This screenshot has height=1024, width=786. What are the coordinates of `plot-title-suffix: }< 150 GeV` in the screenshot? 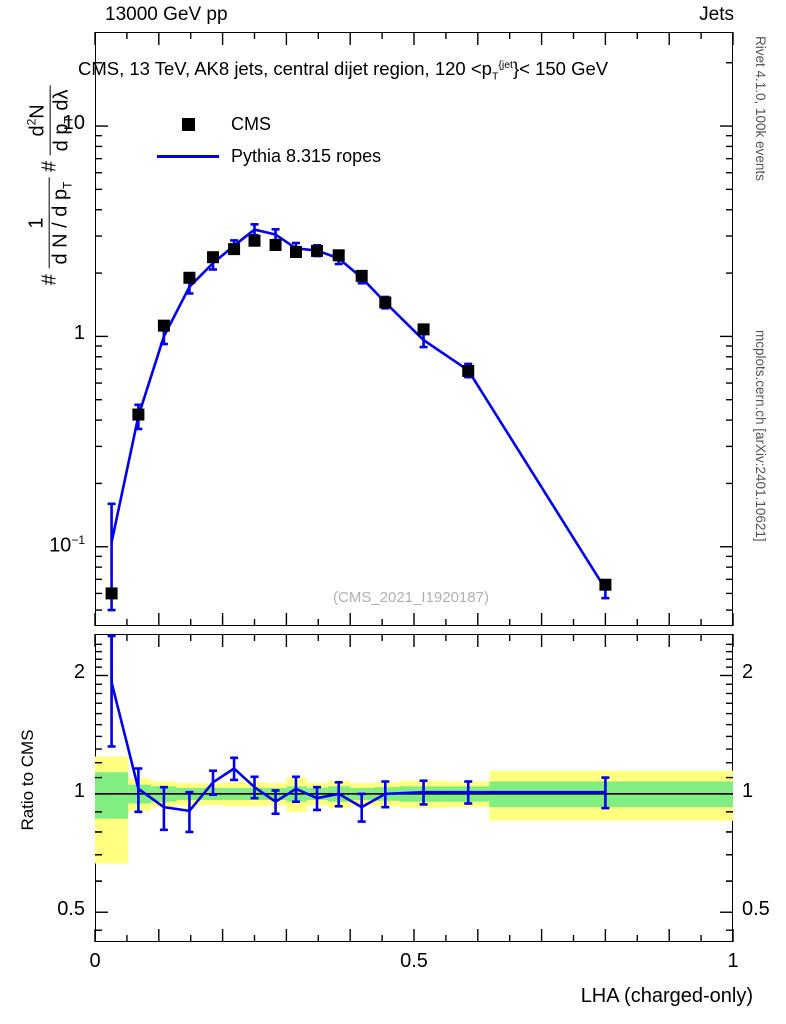 It's located at (560, 68).